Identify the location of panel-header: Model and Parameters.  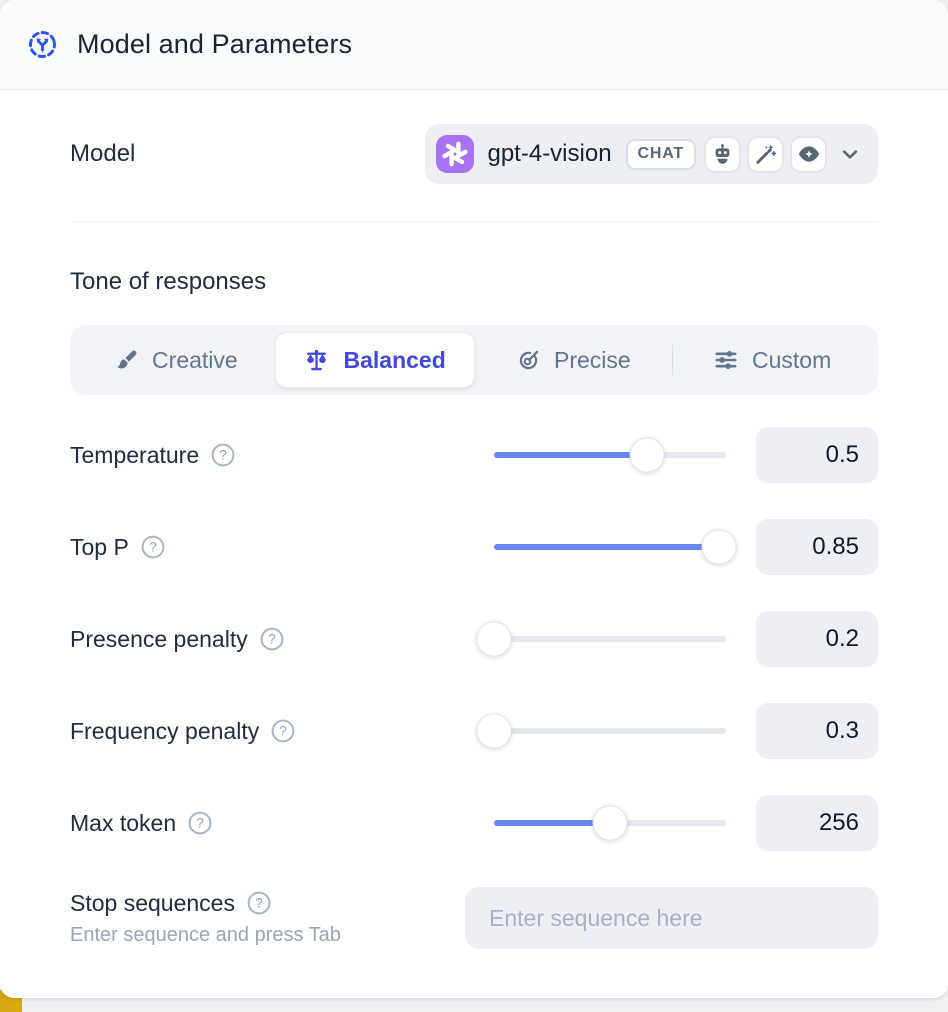
(474, 45).